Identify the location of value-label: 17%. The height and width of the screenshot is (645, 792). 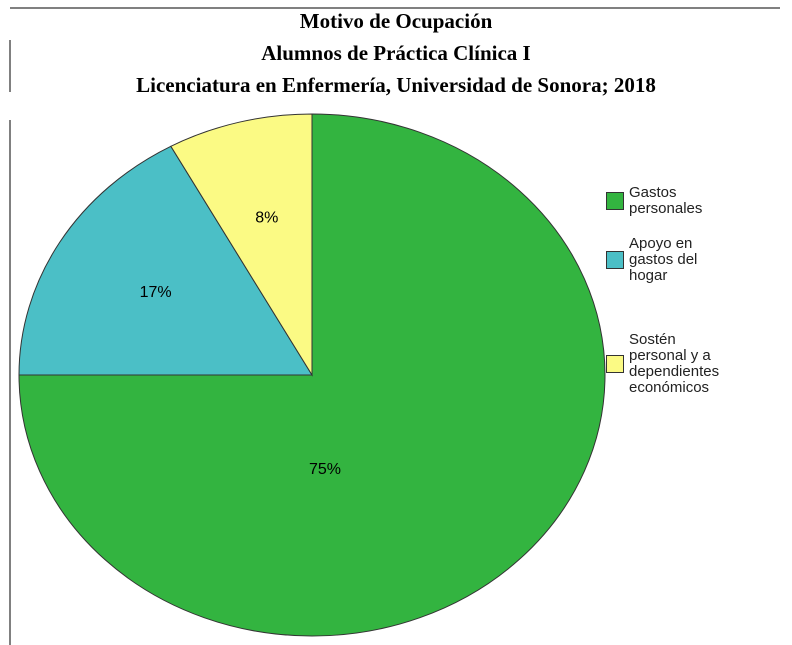
(156, 292).